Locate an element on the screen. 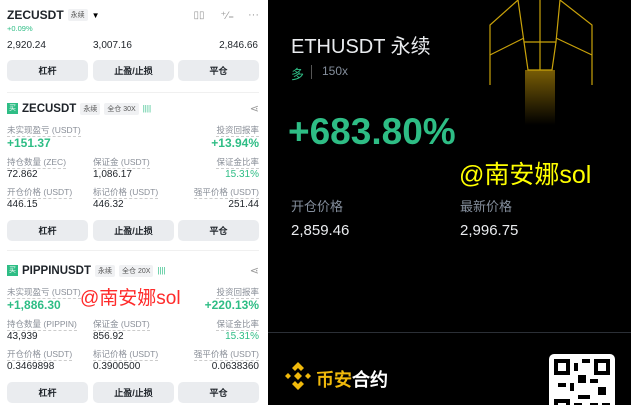  roe-value: +13.94% is located at coordinates (235, 143).